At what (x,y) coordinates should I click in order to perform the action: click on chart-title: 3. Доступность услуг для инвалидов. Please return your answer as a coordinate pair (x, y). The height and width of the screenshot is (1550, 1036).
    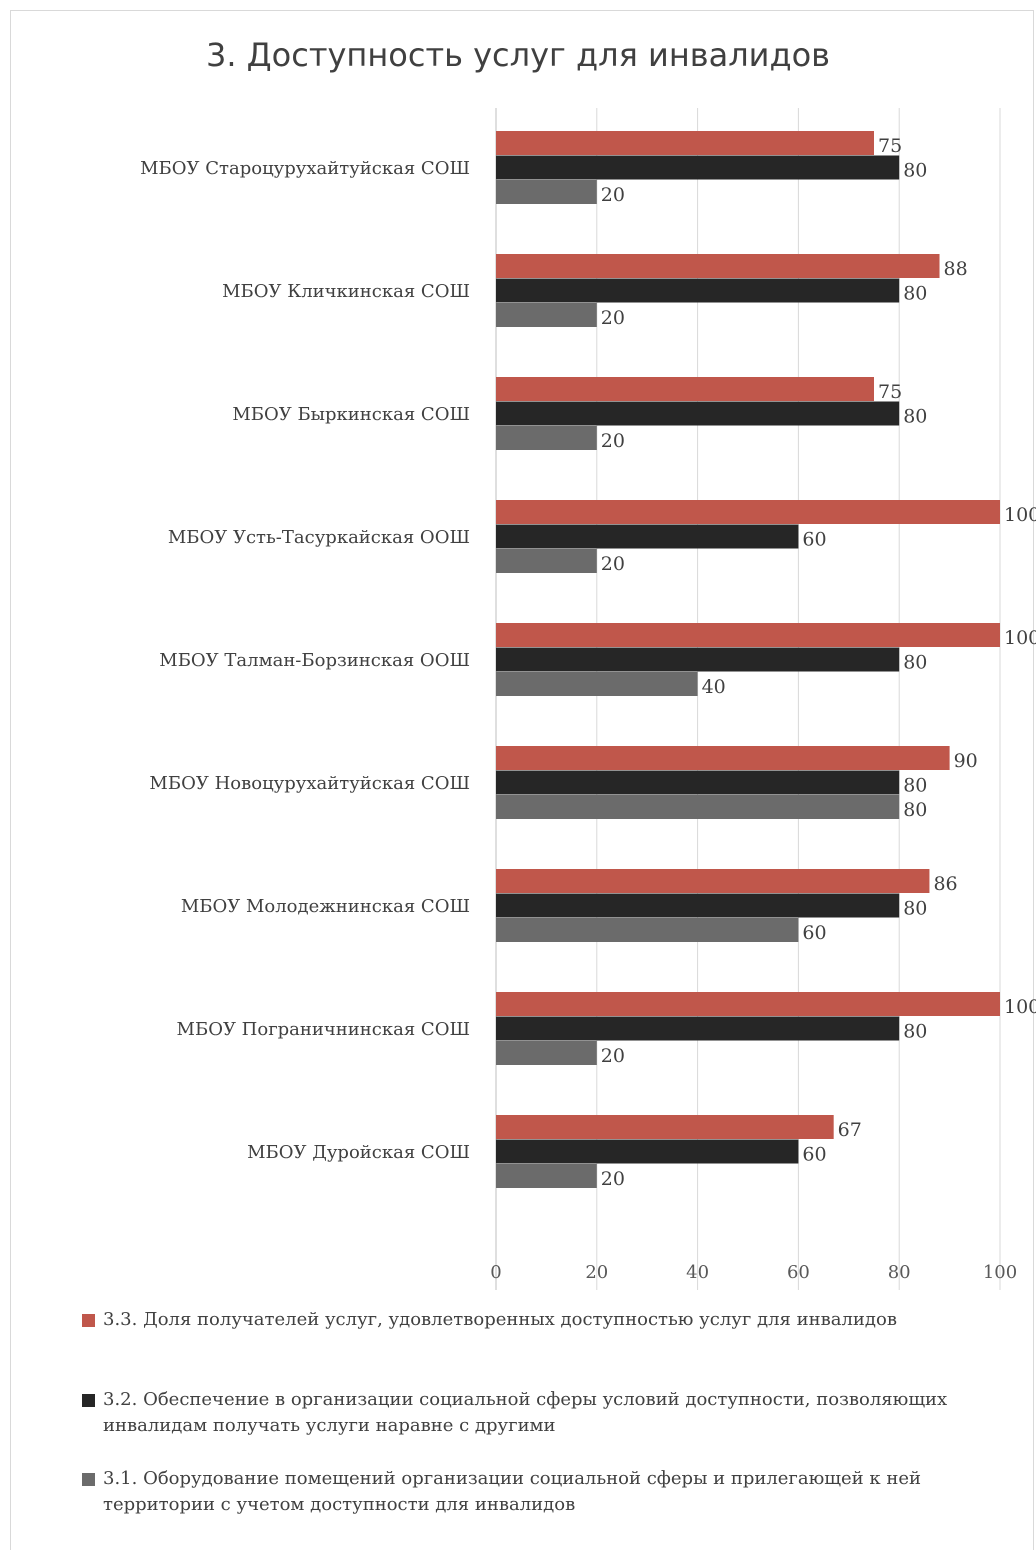
    Looking at the image, I should click on (518, 55).